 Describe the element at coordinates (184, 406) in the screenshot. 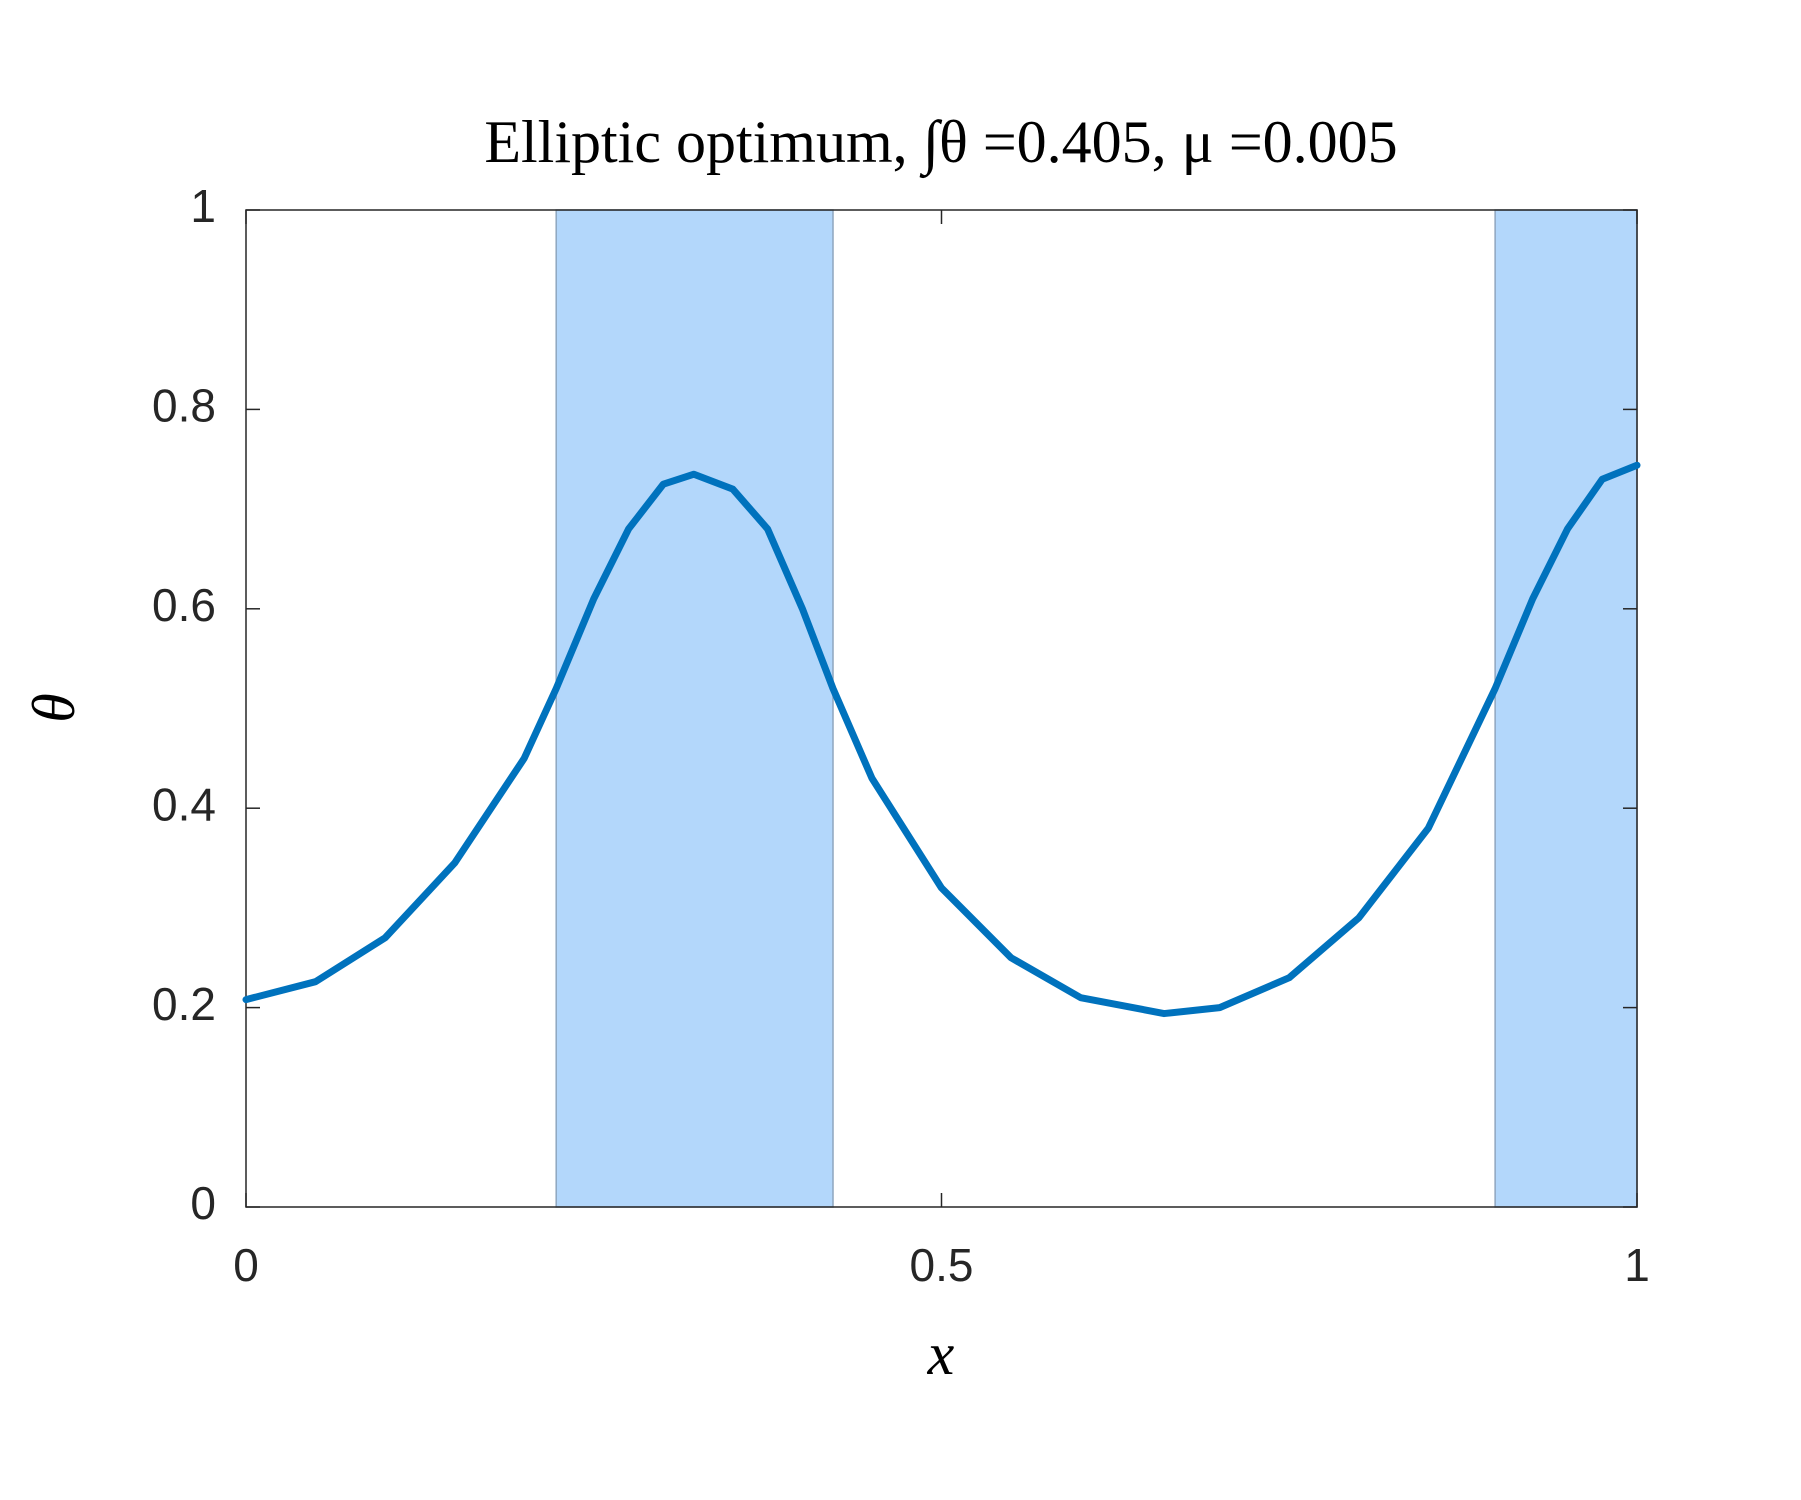

I see `y-tick-label: 0.8` at that location.